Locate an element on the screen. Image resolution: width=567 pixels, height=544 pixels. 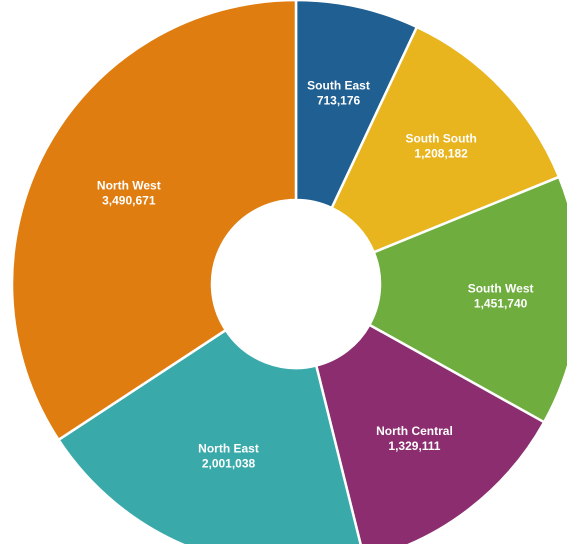
slice-label-north-central: North Central 1,329,111 is located at coordinates (414, 438).